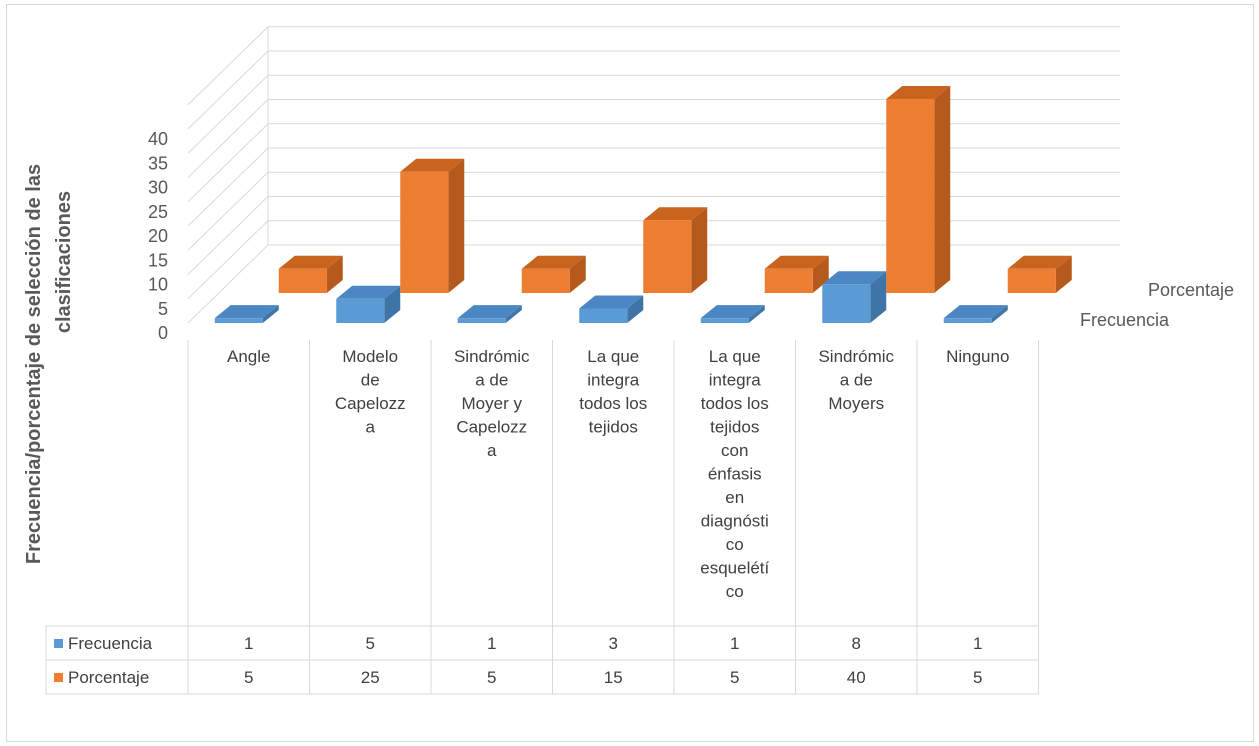 The image size is (1259, 746). Describe the element at coordinates (163, 333) in the screenshot. I see `y-tick-label: 0` at that location.